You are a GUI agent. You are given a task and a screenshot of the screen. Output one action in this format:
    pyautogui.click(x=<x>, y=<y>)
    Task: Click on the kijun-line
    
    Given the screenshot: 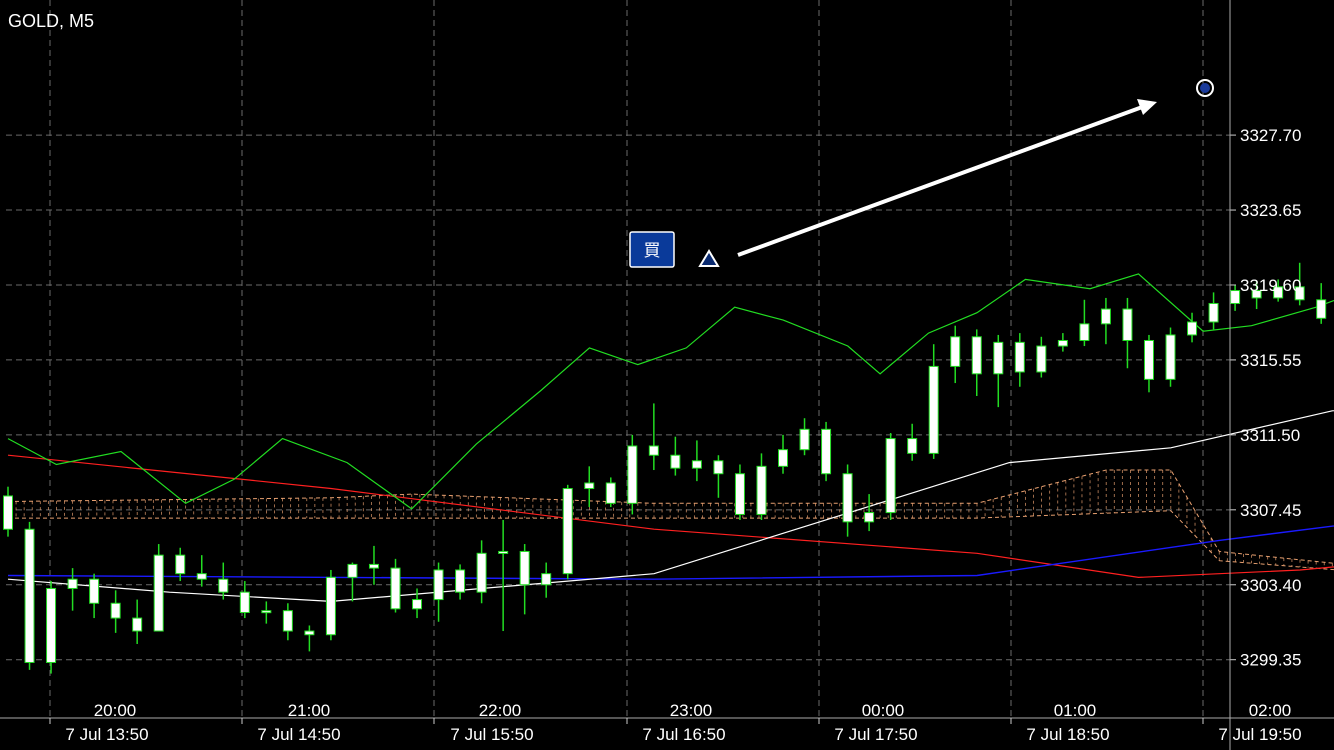 What is the action you would take?
    pyautogui.click(x=670, y=552)
    